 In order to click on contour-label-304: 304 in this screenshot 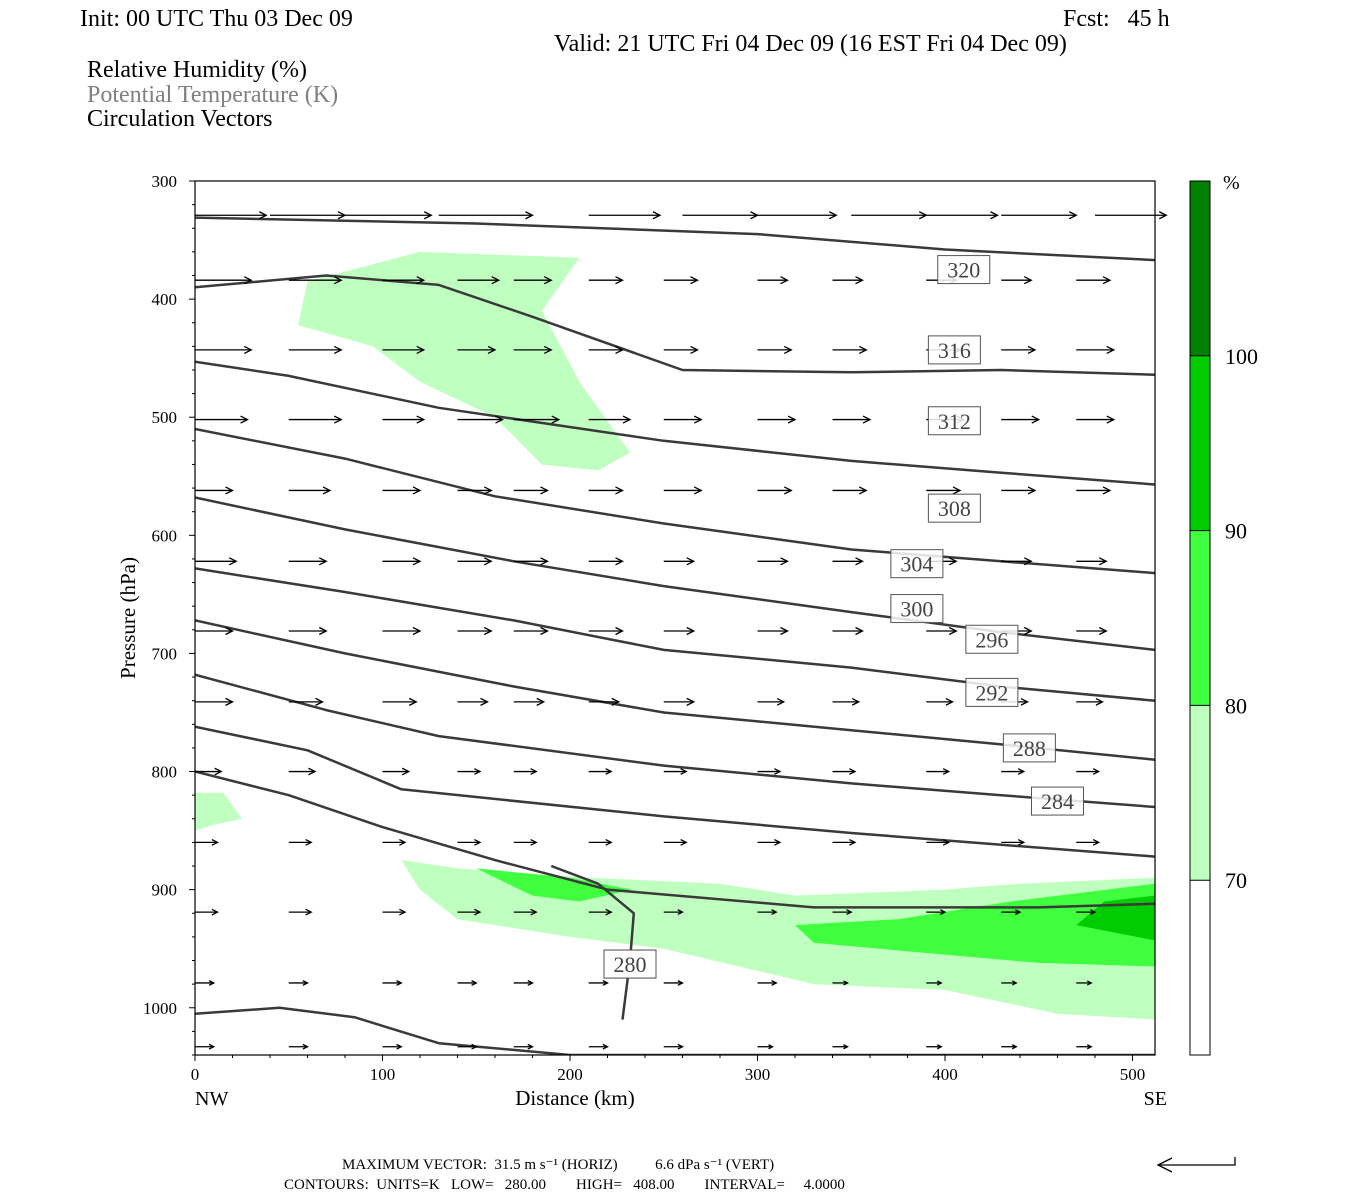, I will do `click(916, 564)`.